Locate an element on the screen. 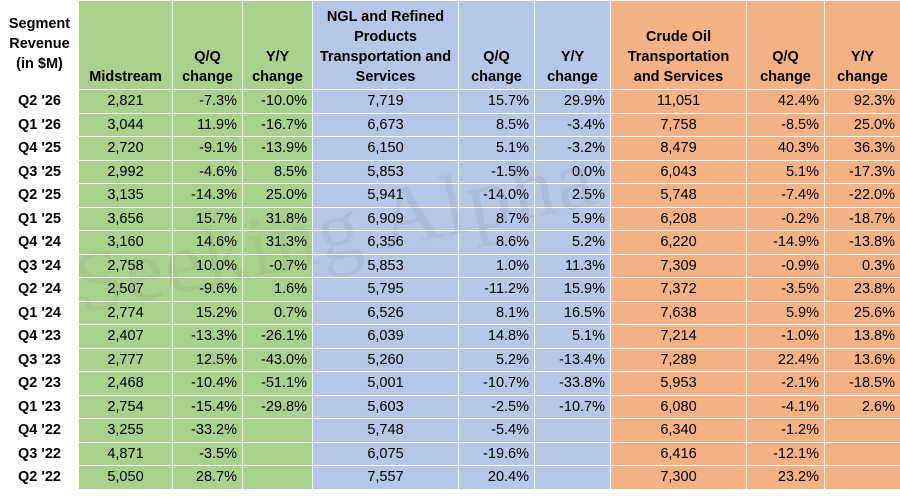 This screenshot has height=498, width=900. ngl-yy-cell: 5.2% is located at coordinates (572, 242).